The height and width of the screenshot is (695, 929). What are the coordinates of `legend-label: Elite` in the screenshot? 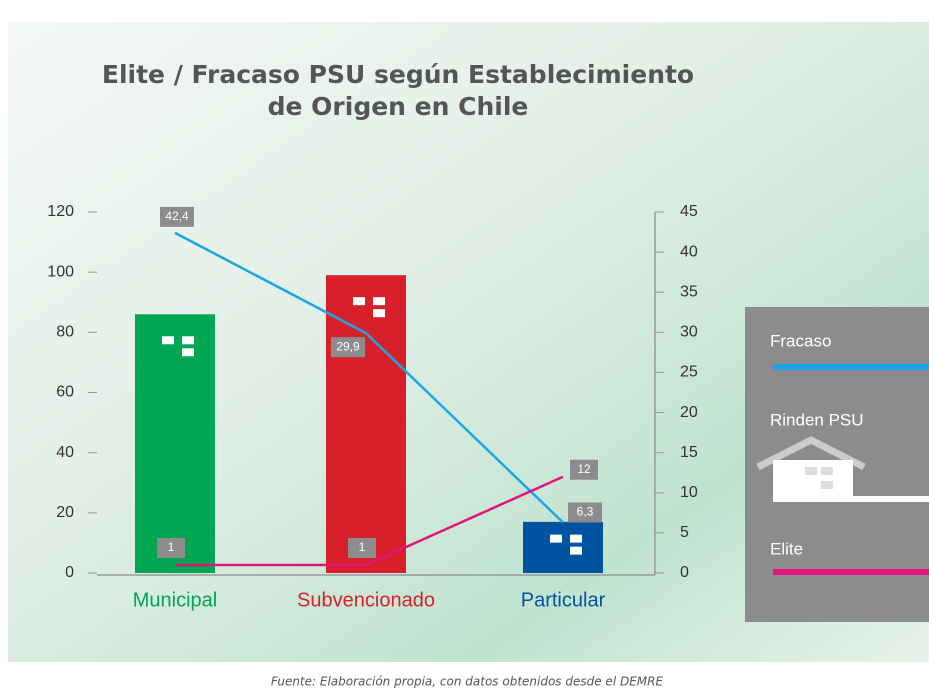 It's located at (786, 548).